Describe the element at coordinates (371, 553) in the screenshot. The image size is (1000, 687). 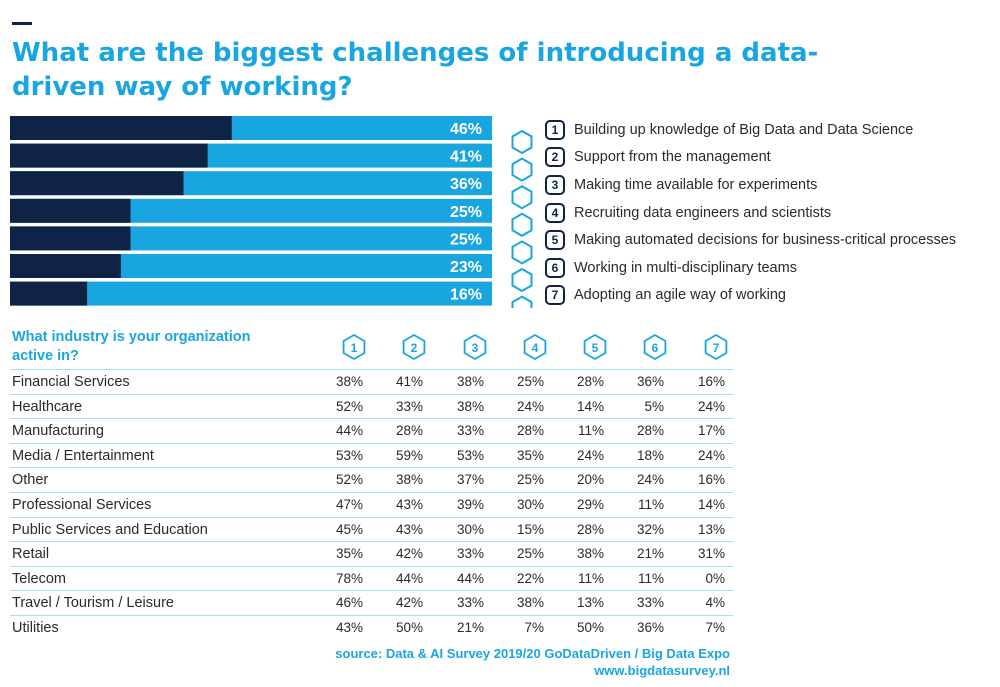
I see `table-row: Retail 35% 42% 33% 25% 38% 21% 31%` at that location.